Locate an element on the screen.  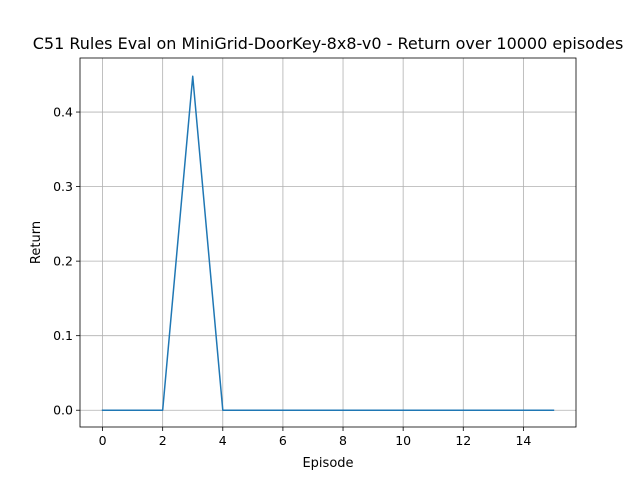
x-tick-label: 8 is located at coordinates (343, 440).